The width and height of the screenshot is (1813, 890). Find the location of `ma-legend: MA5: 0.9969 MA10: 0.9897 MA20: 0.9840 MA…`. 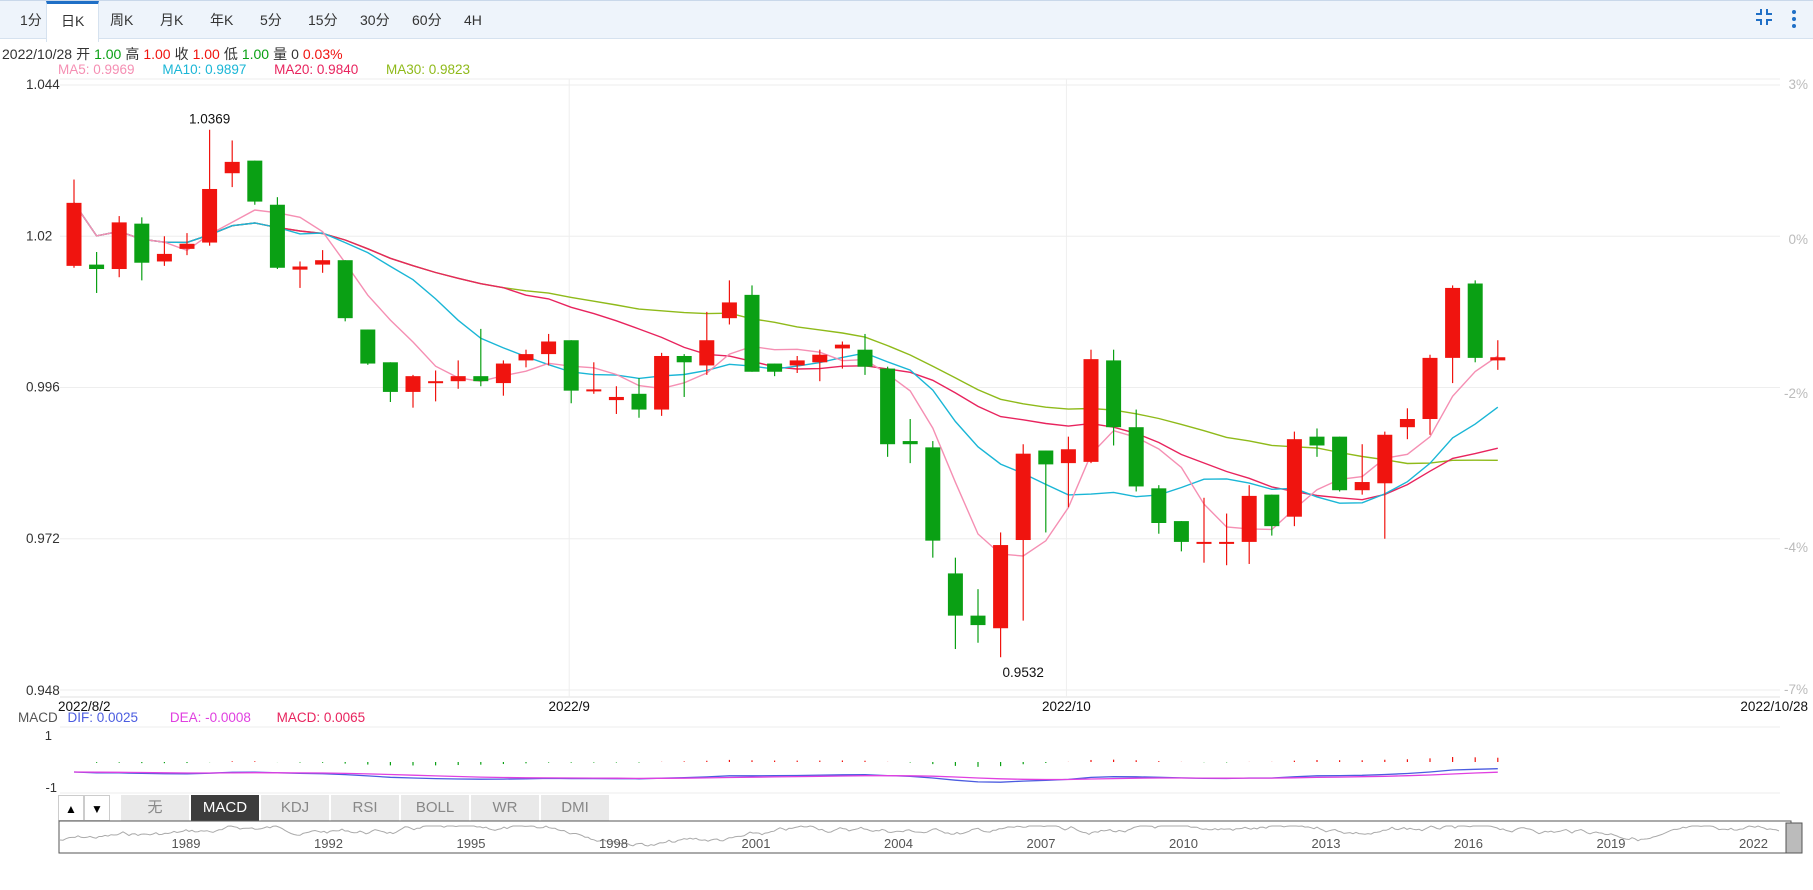

ma-legend: MA5: 0.9969 MA10: 0.9897 MA20: 0.9840 MA… is located at coordinates (266, 69).